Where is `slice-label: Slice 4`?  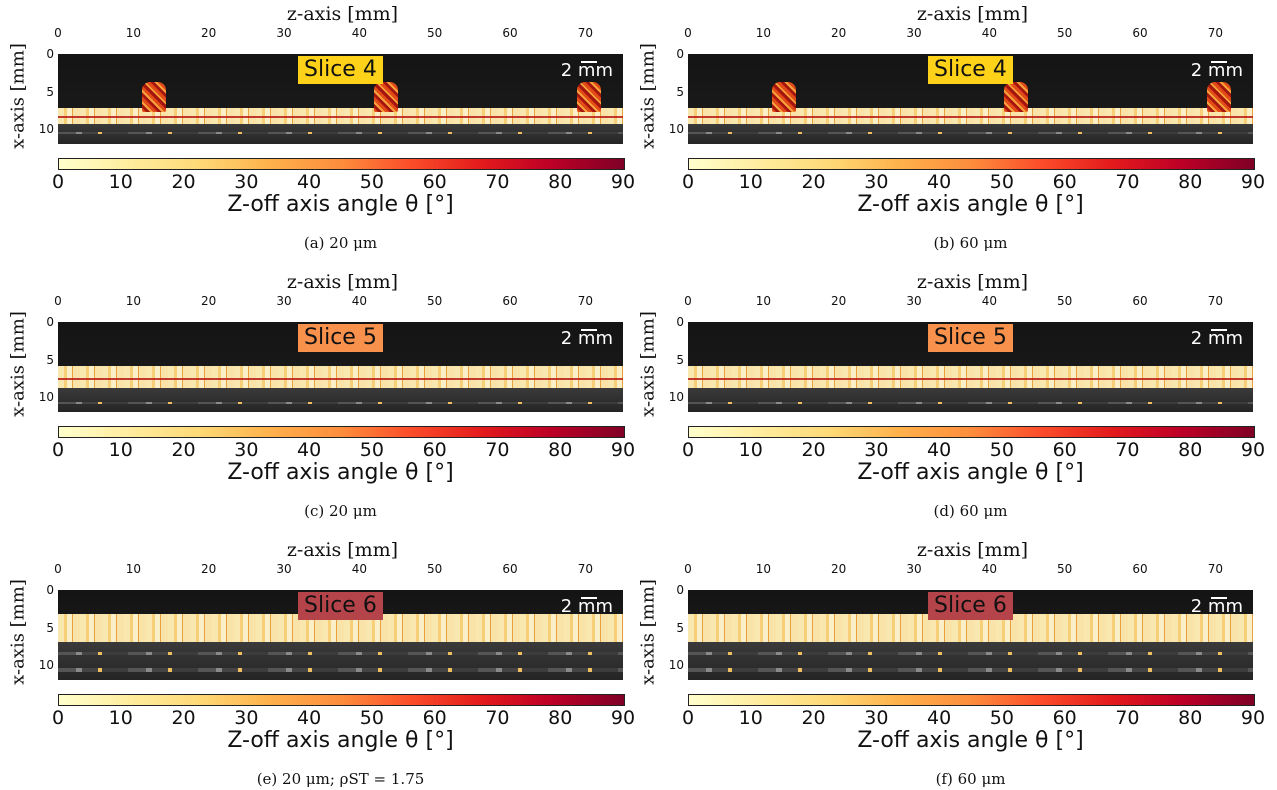
slice-label: Slice 4 is located at coordinates (970, 70).